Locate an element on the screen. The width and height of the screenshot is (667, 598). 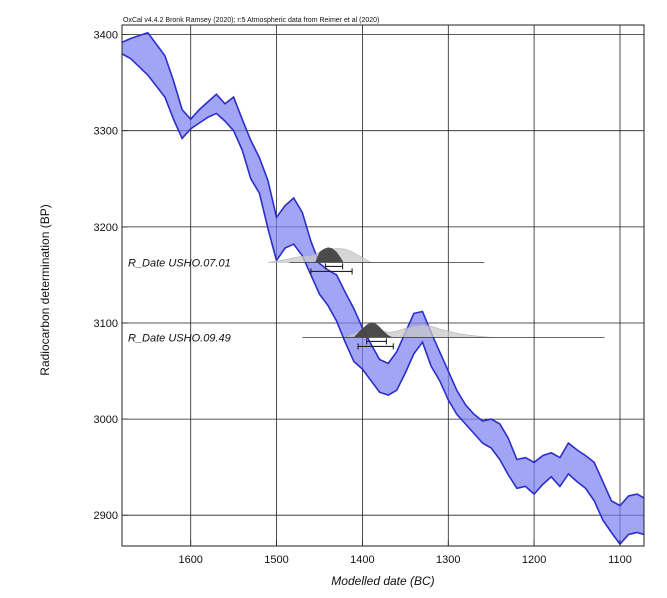
x-tick-label: 1300 is located at coordinates (448, 560).